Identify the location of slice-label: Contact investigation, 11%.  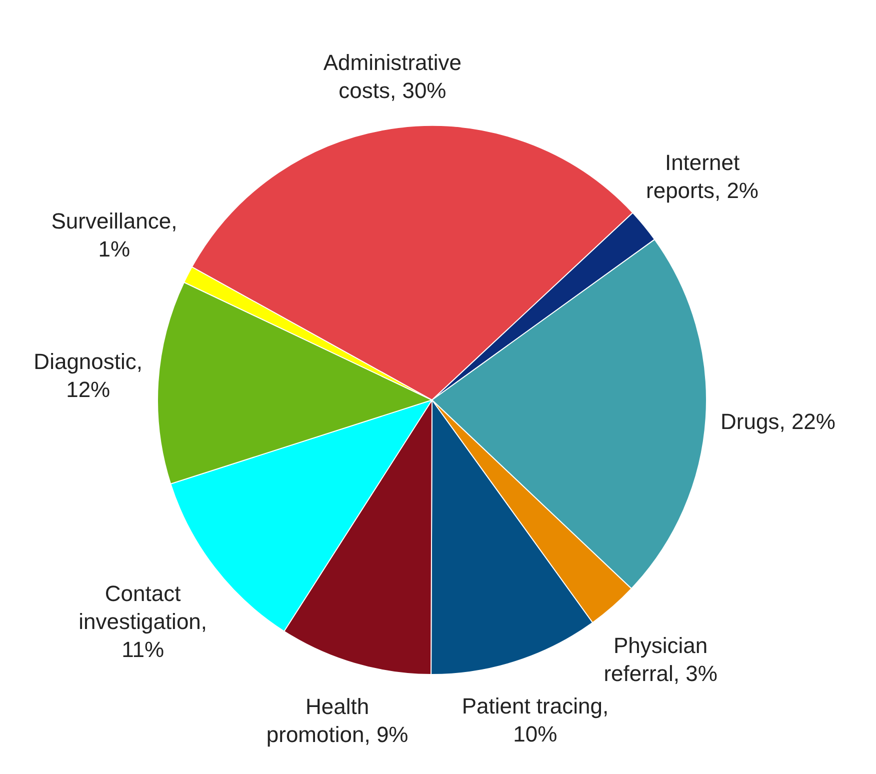
(143, 621).